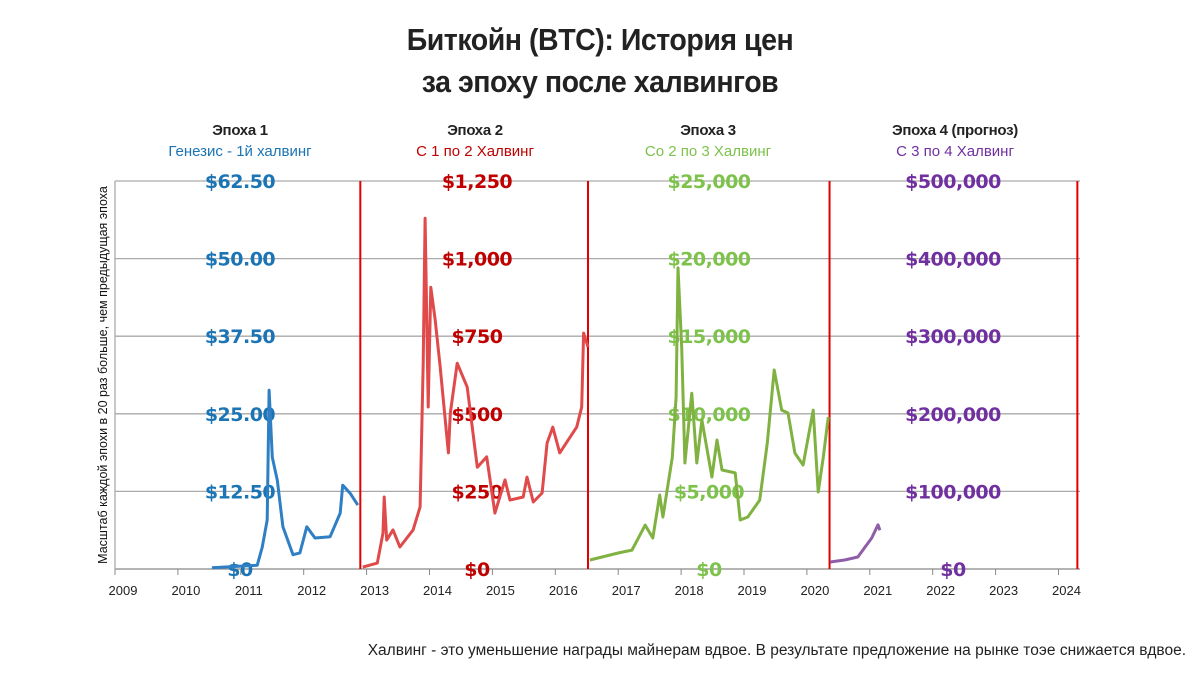 Image resolution: width=1200 pixels, height=675 pixels. I want to click on y-tick-label-epoch-3: $5,000, so click(709, 492).